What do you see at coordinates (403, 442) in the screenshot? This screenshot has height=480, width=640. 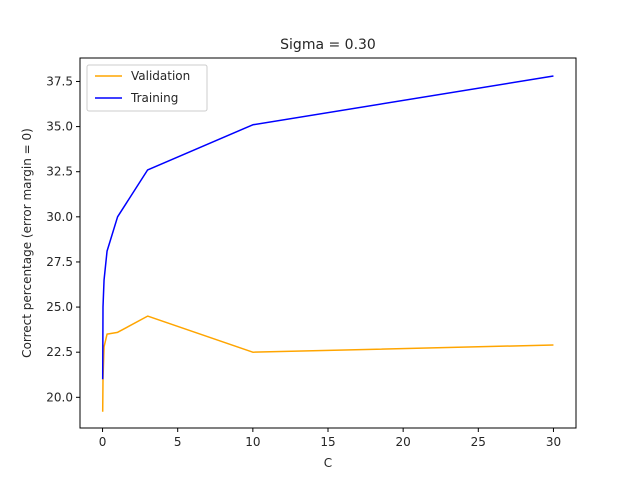 I see `x-tick-label: 20` at bounding box center [403, 442].